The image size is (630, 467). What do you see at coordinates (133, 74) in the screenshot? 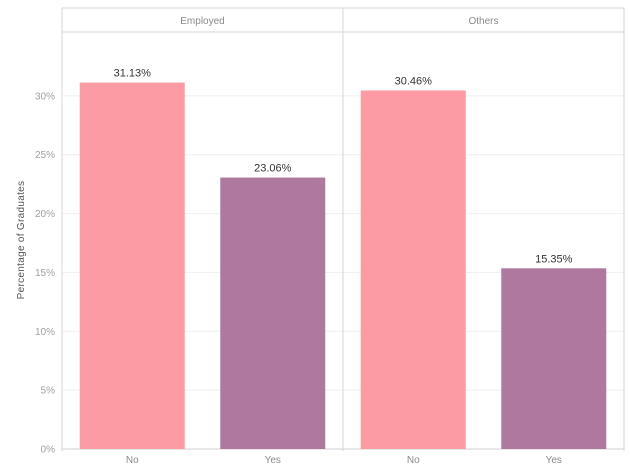
I see `data-label: 31.13%` at bounding box center [133, 74].